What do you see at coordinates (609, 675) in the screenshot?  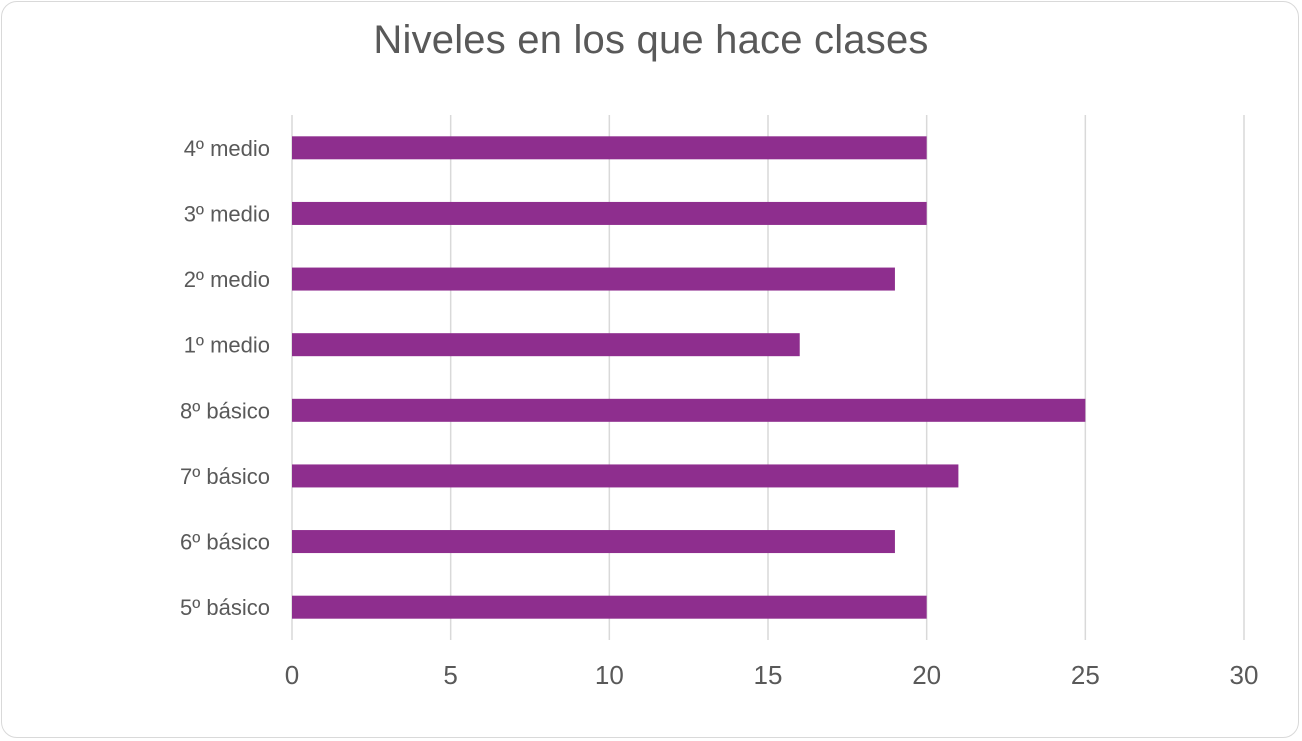 I see `x-tick-label: 10` at bounding box center [609, 675].